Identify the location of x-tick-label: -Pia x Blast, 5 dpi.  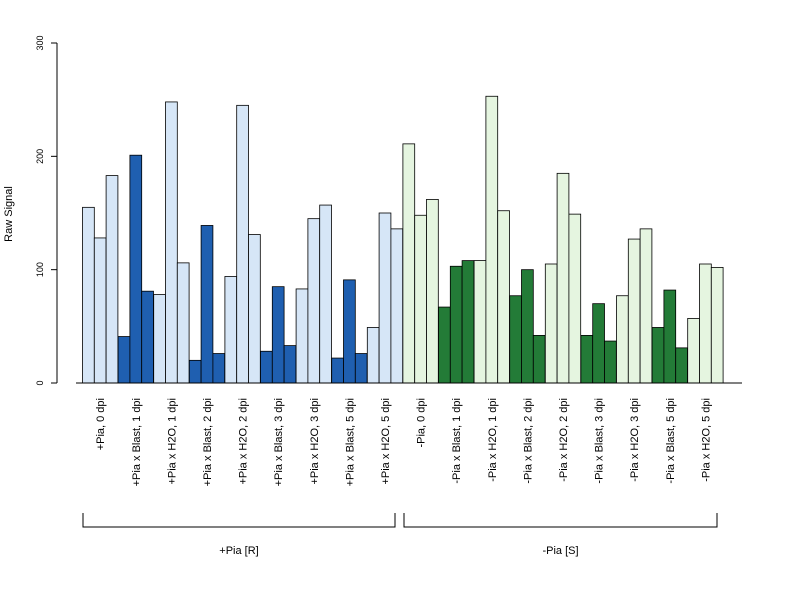
(671, 441).